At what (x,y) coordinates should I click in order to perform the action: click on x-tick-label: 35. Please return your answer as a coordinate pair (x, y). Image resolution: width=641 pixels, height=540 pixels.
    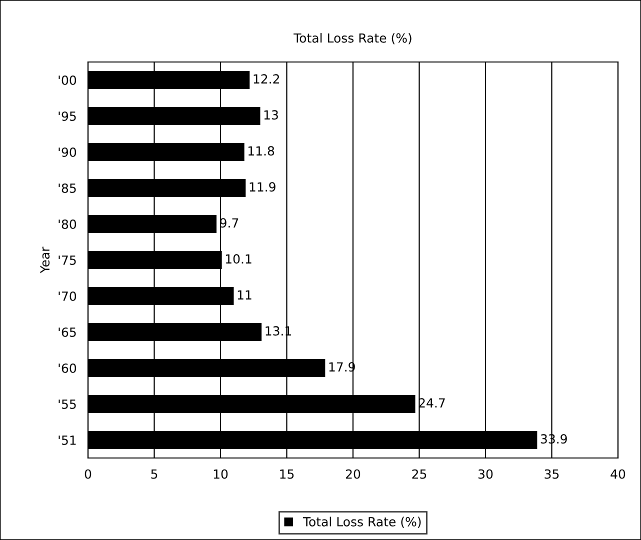
    Looking at the image, I should click on (551, 474).